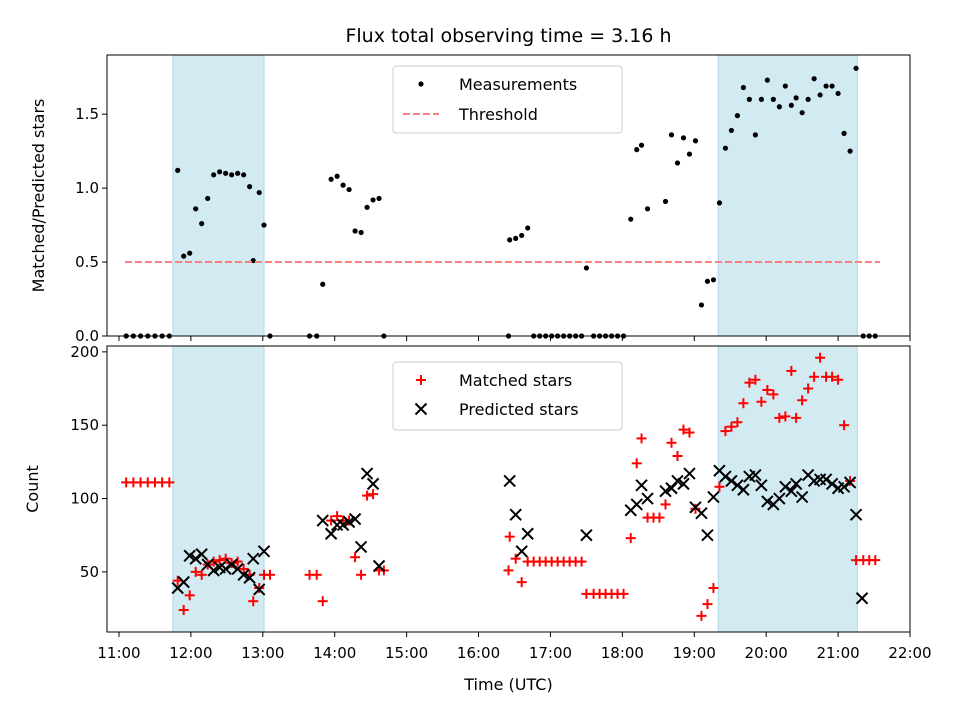 This screenshot has width=960, height=720. Describe the element at coordinates (38, 196) in the screenshot. I see `ratio-y-axis-label: Matched/Predicted stars` at that location.